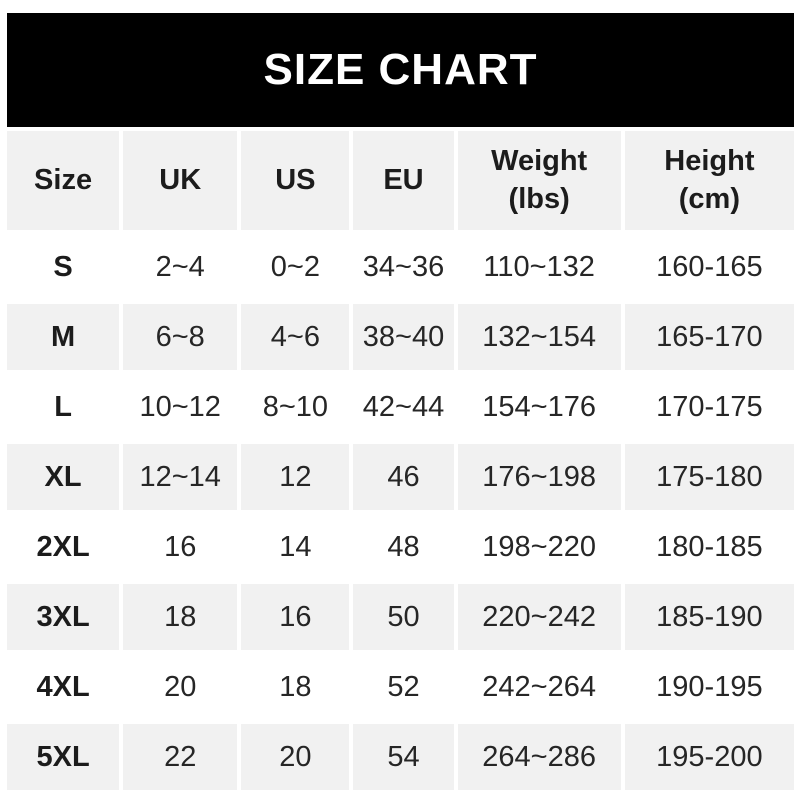 This screenshot has width=800, height=800. Describe the element at coordinates (63, 547) in the screenshot. I see `row-2xl-label: 2XL` at that location.